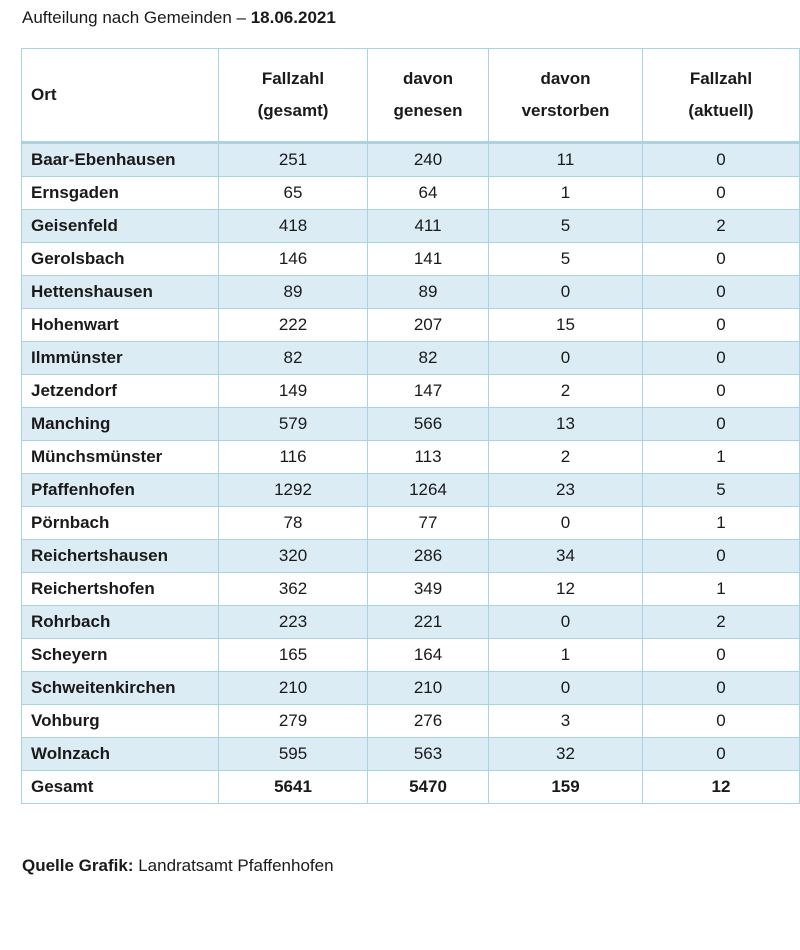 Image resolution: width=800 pixels, height=950 pixels. I want to click on total-label: Gesamt, so click(120, 787).